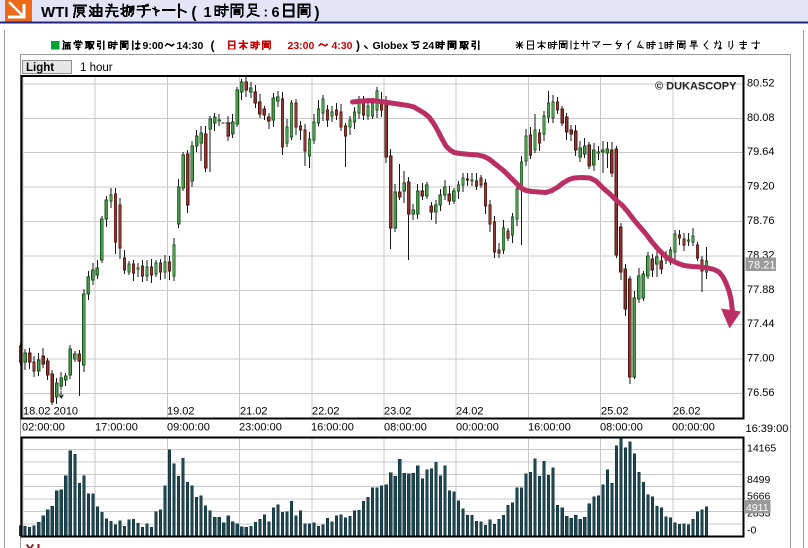 This screenshot has width=808, height=548. I want to click on svg-text: -0, so click(751, 531).